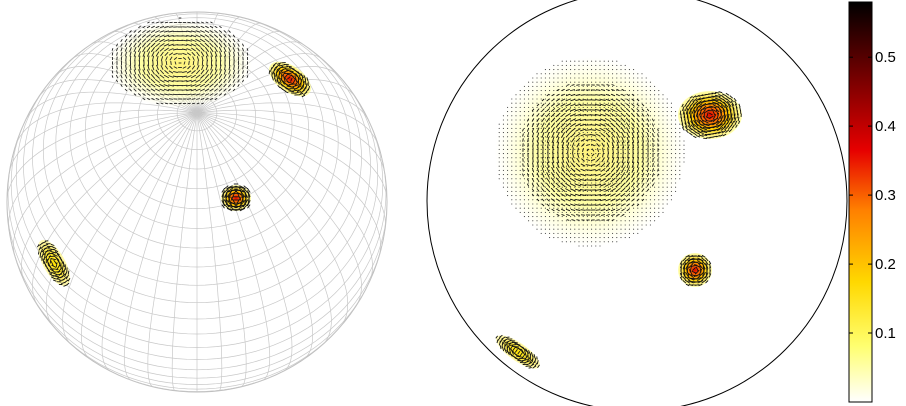 Image resolution: width=906 pixels, height=406 pixels. I want to click on sphere-vortex-upper-right, so click(290, 79).